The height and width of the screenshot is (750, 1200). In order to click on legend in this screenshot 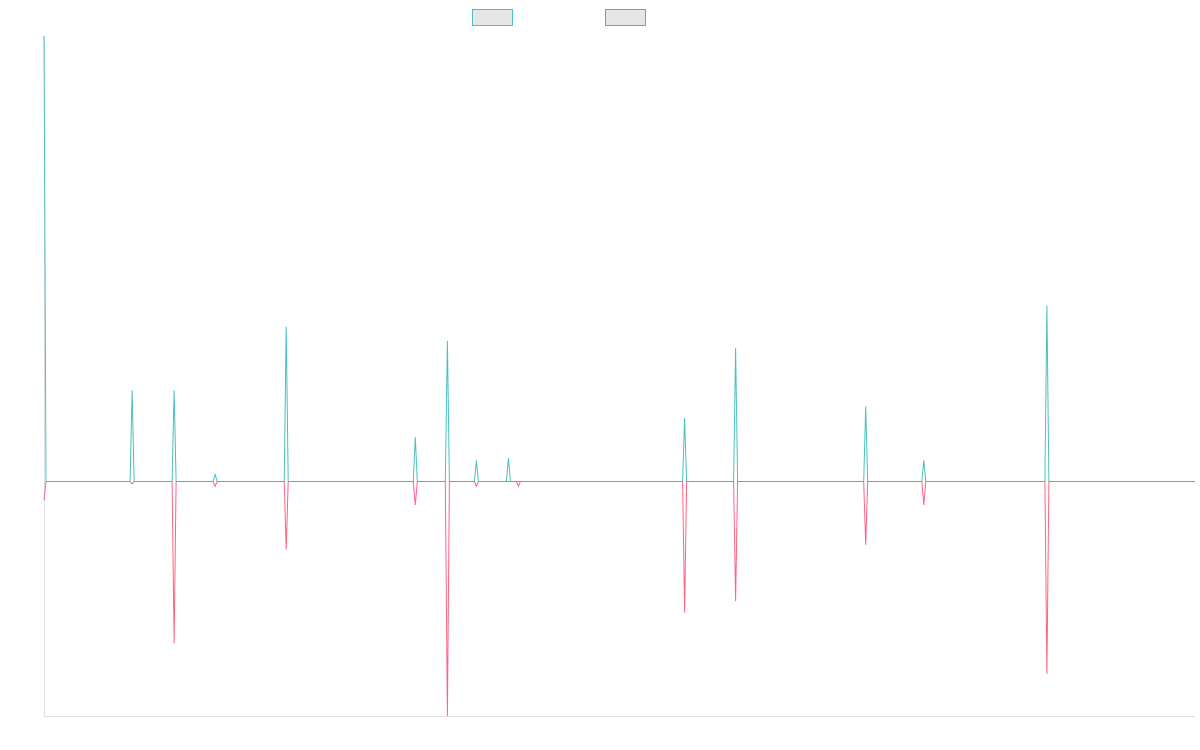, I will do `click(559, 17)`.